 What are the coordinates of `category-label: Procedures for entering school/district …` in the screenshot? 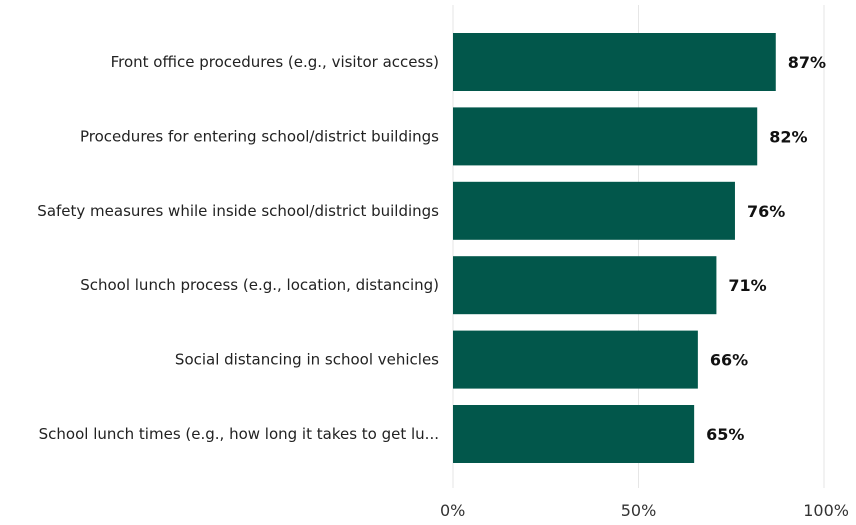 It's located at (259, 136).